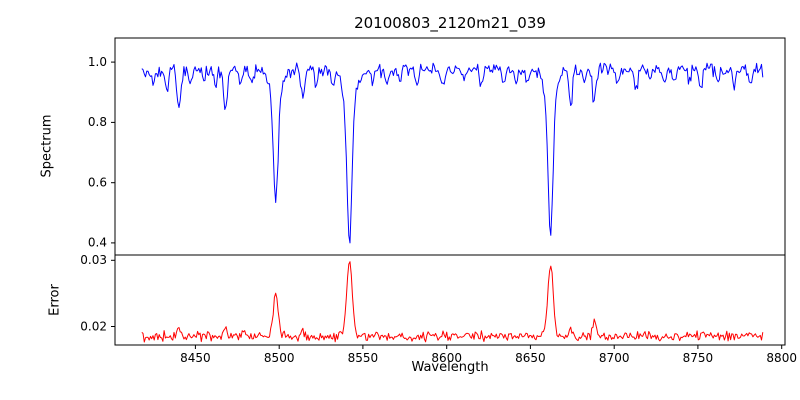 This screenshot has height=400, width=800. I want to click on wavelength-x-axis-label: Wavelength, so click(450, 367).